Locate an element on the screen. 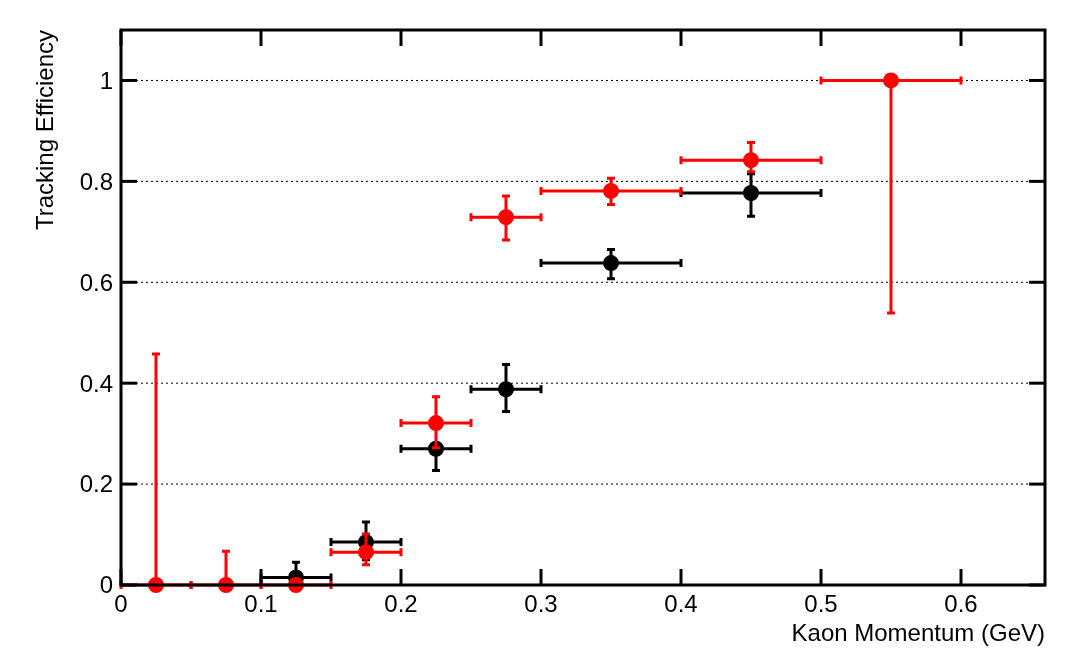 The width and height of the screenshot is (1074, 659). y-tick-label: 1 is located at coordinates (106, 80).